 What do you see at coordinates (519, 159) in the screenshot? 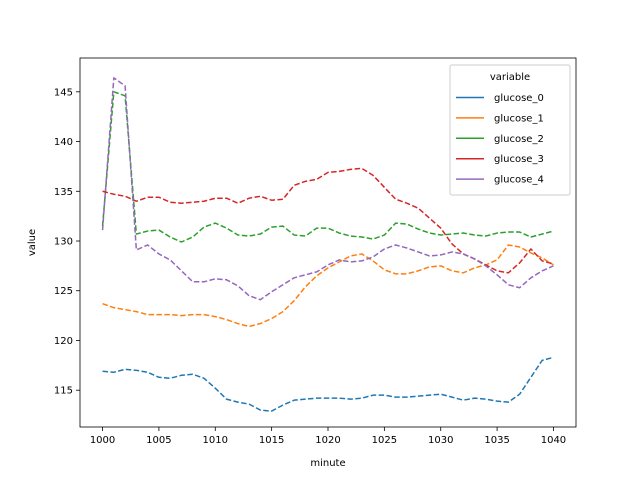
I see `legend-label: glucose_3` at bounding box center [519, 159].